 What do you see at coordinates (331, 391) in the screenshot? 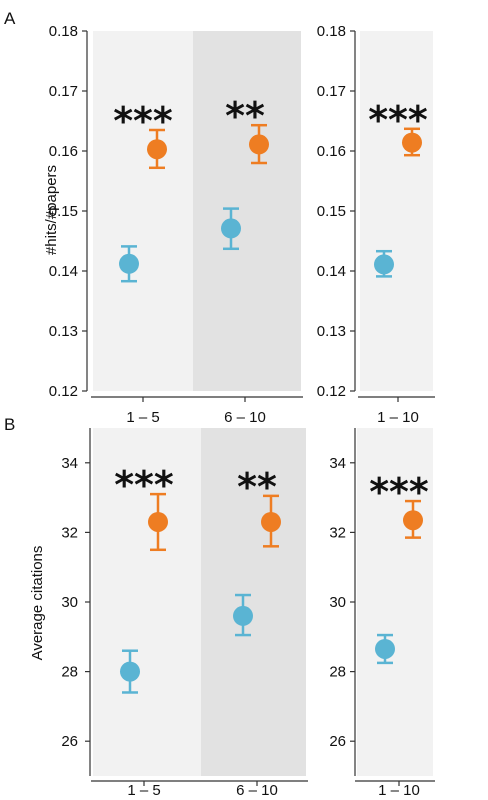
I see `panel-a-subplot-2-y-tick-label: 0.12` at bounding box center [331, 391].